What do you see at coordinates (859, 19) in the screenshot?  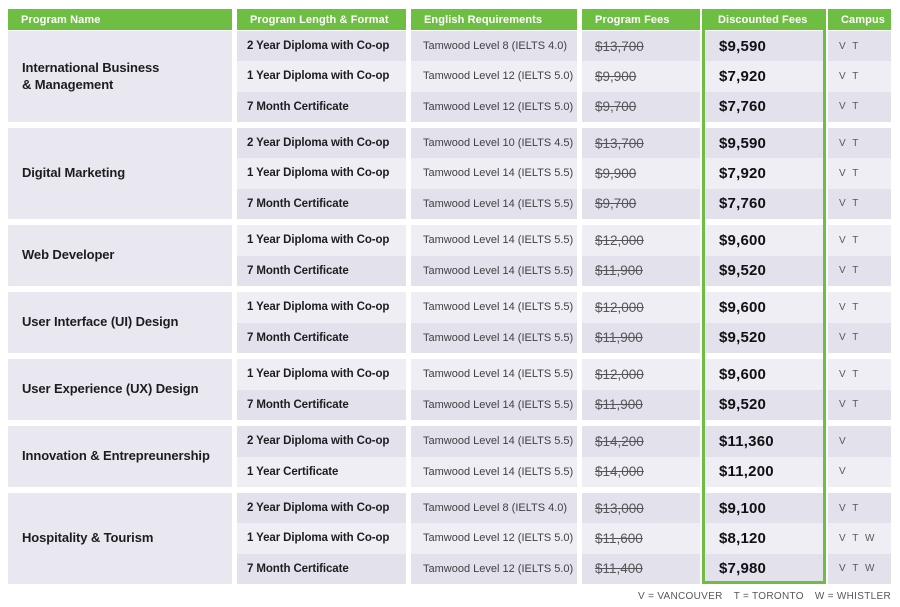 I see `header-campus: Campus` at bounding box center [859, 19].